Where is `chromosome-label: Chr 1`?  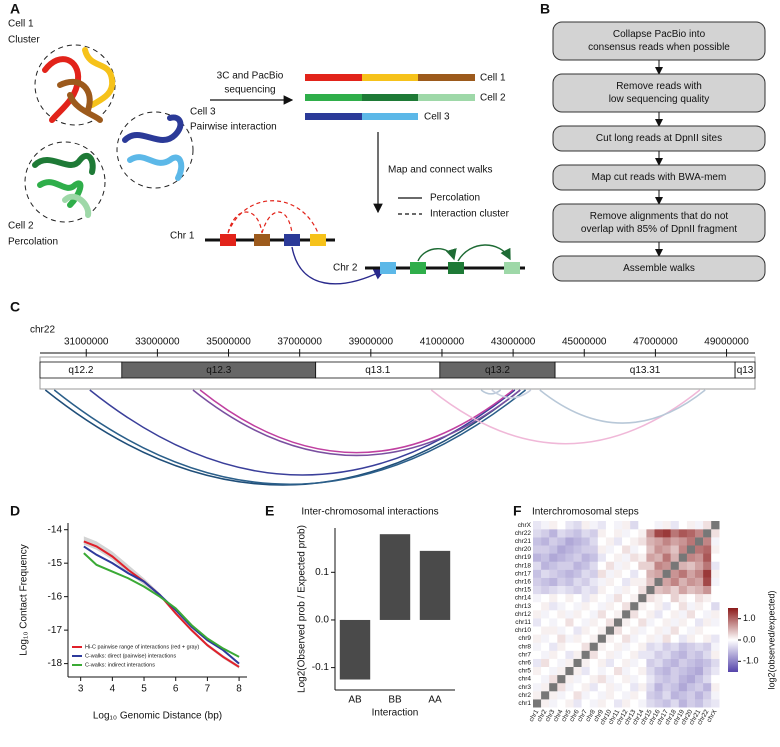 chromosome-label: Chr 1 is located at coordinates (182, 236).